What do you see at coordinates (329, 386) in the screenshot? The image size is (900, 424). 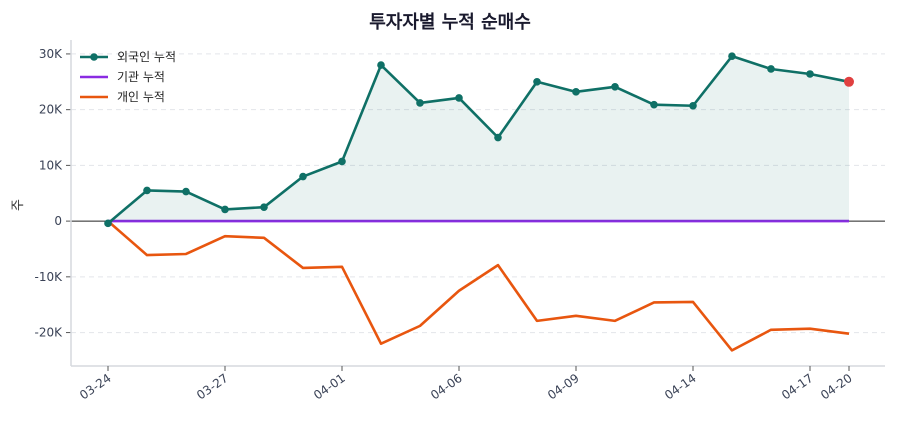 I see `x-tick-label: 04-01` at bounding box center [329, 386].